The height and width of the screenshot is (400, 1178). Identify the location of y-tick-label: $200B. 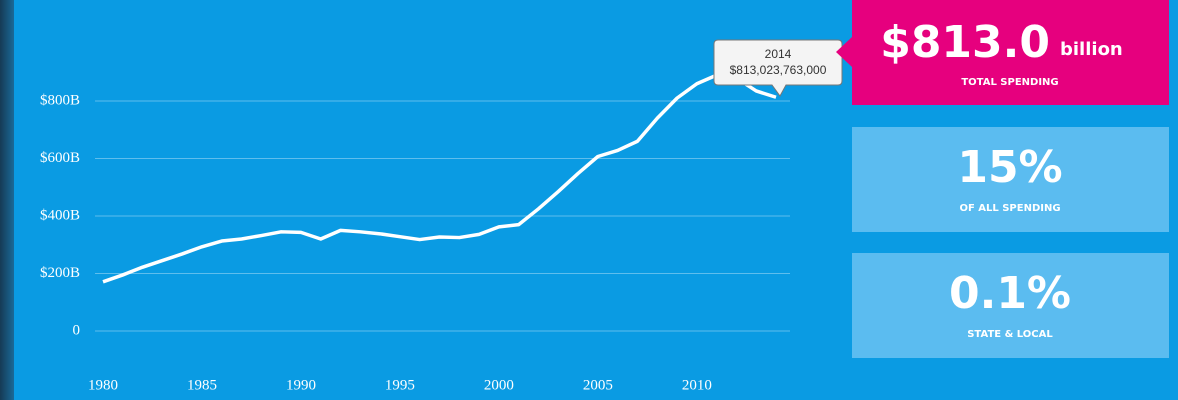
(60, 273).